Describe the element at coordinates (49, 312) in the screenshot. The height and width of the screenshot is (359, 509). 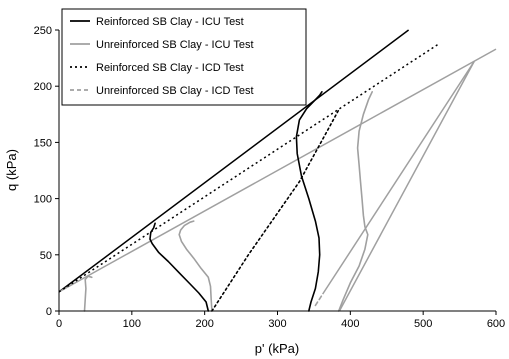
I see `y-tick-label: 0` at that location.